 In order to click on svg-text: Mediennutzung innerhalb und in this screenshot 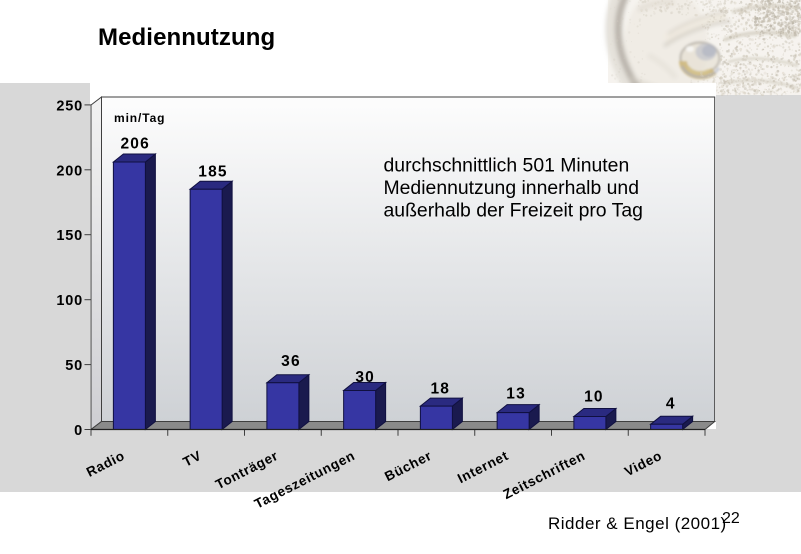, I will do `click(512, 188)`.